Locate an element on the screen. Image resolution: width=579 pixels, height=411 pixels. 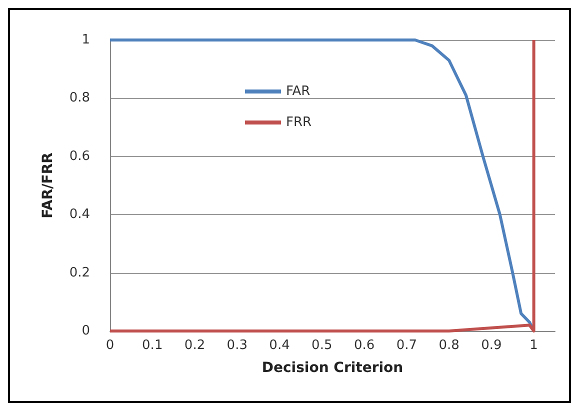
y-tick-label: 1 is located at coordinates (86, 40).